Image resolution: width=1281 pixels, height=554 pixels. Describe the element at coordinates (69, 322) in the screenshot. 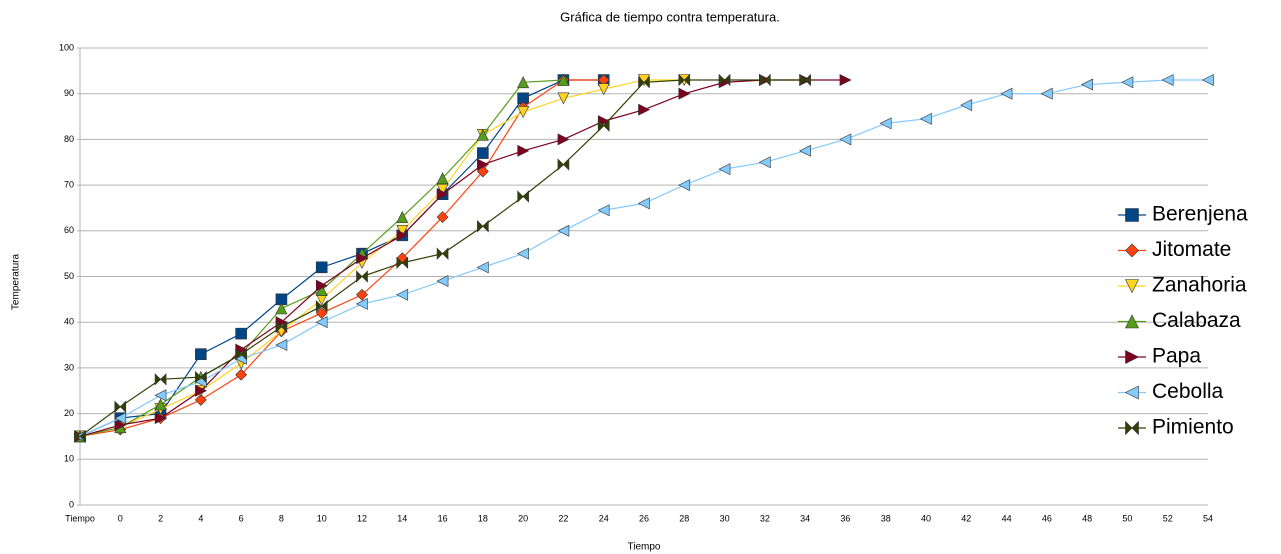

I see `y-tick-label: 40` at that location.